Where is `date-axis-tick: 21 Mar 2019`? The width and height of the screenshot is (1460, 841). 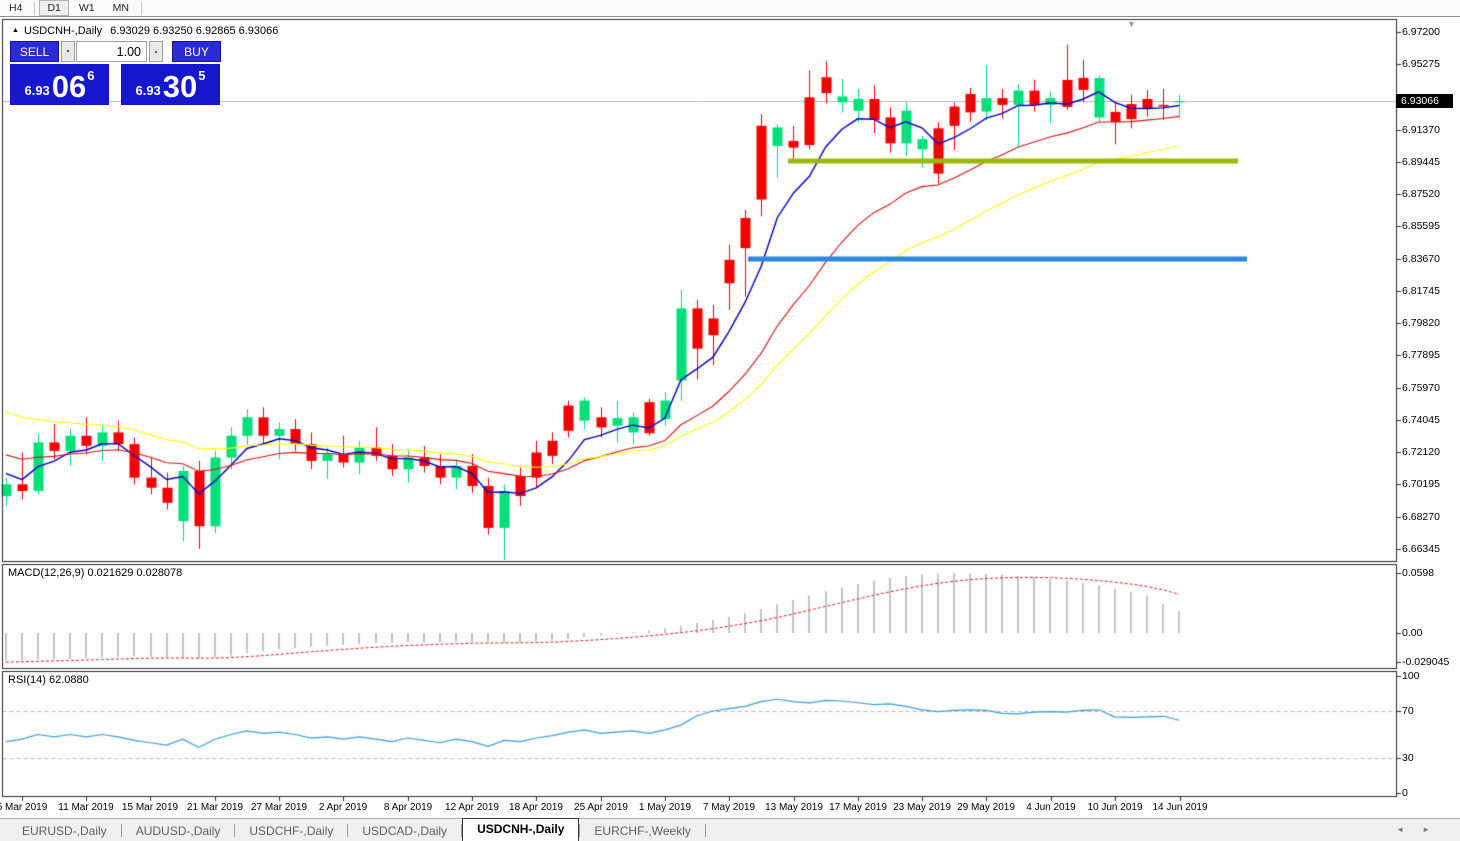 date-axis-tick: 21 Mar 2019 is located at coordinates (215, 807).